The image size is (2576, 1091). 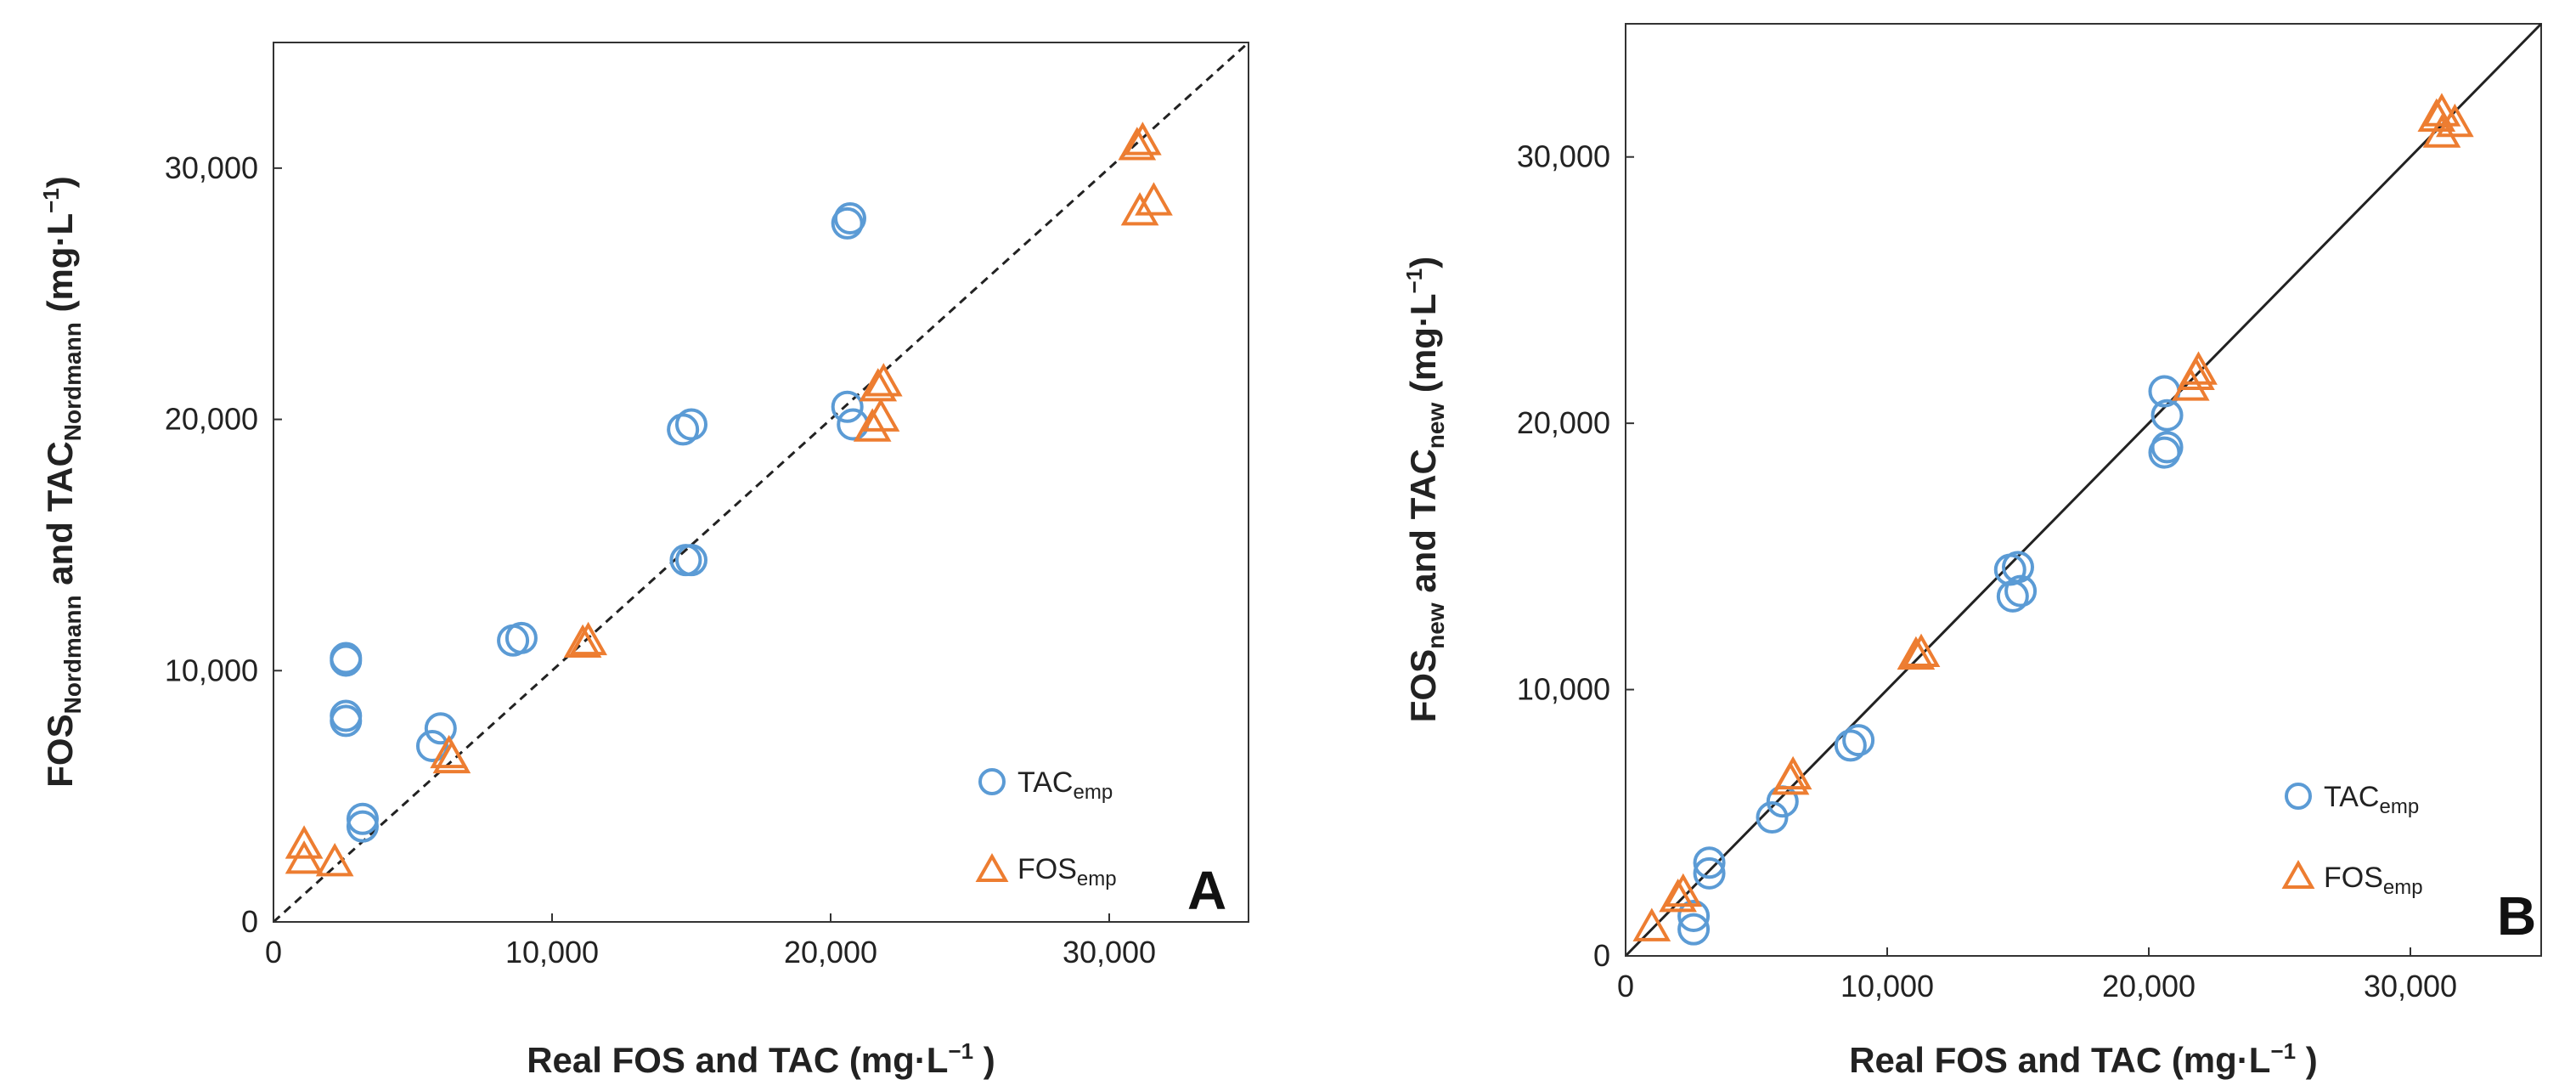 I want to click on panel-label-b: B, so click(x=2516, y=916).